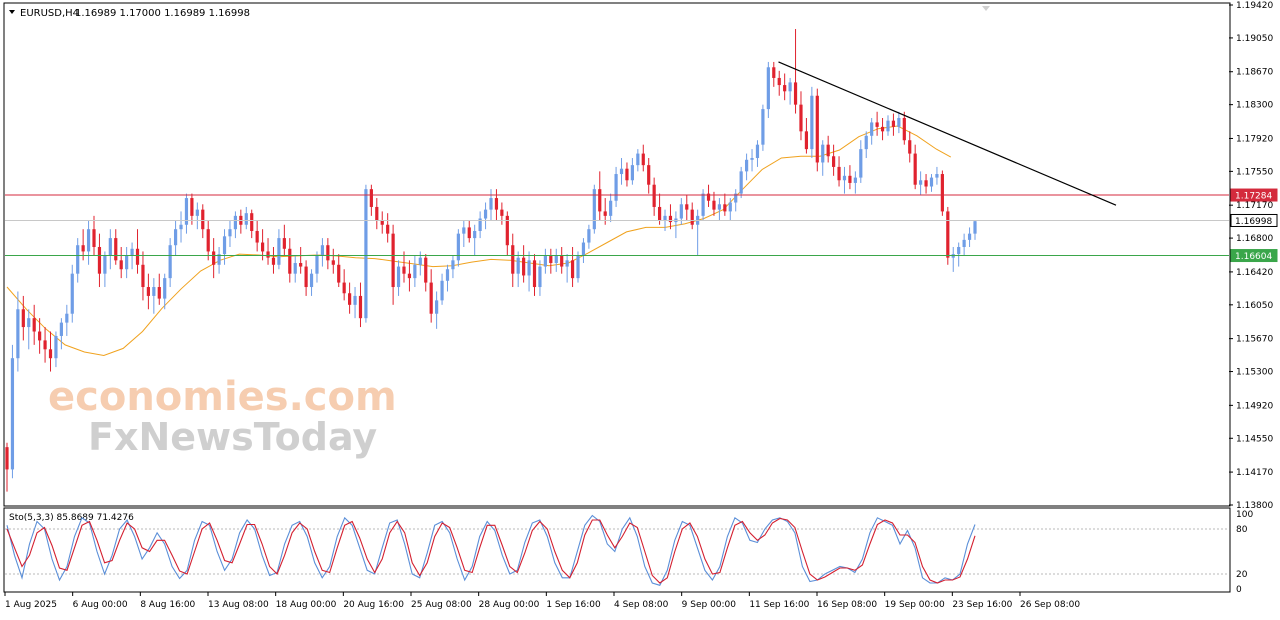  I want to click on stochastic-panel-frame, so click(617, 550).